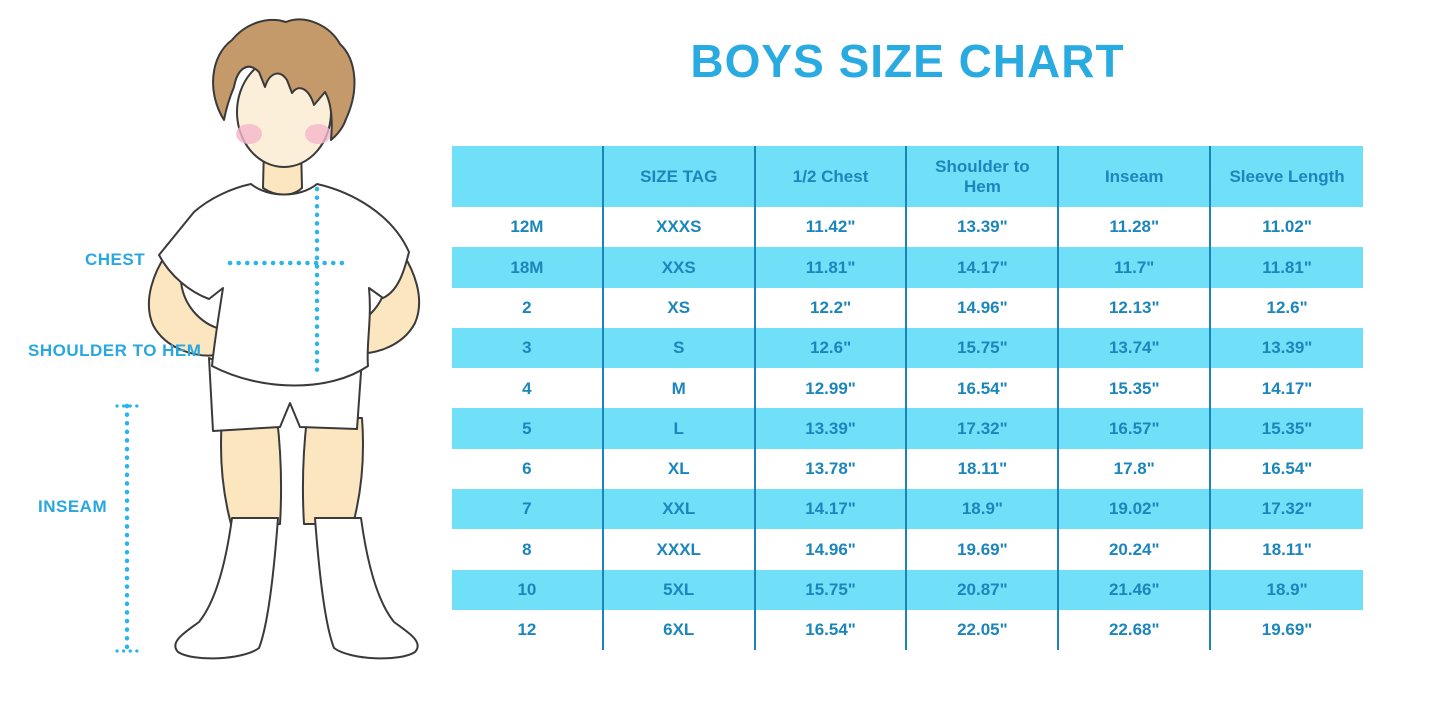 This screenshot has width=1445, height=723. Describe the element at coordinates (832, 388) in the screenshot. I see `table-cell: 12.99"` at that location.